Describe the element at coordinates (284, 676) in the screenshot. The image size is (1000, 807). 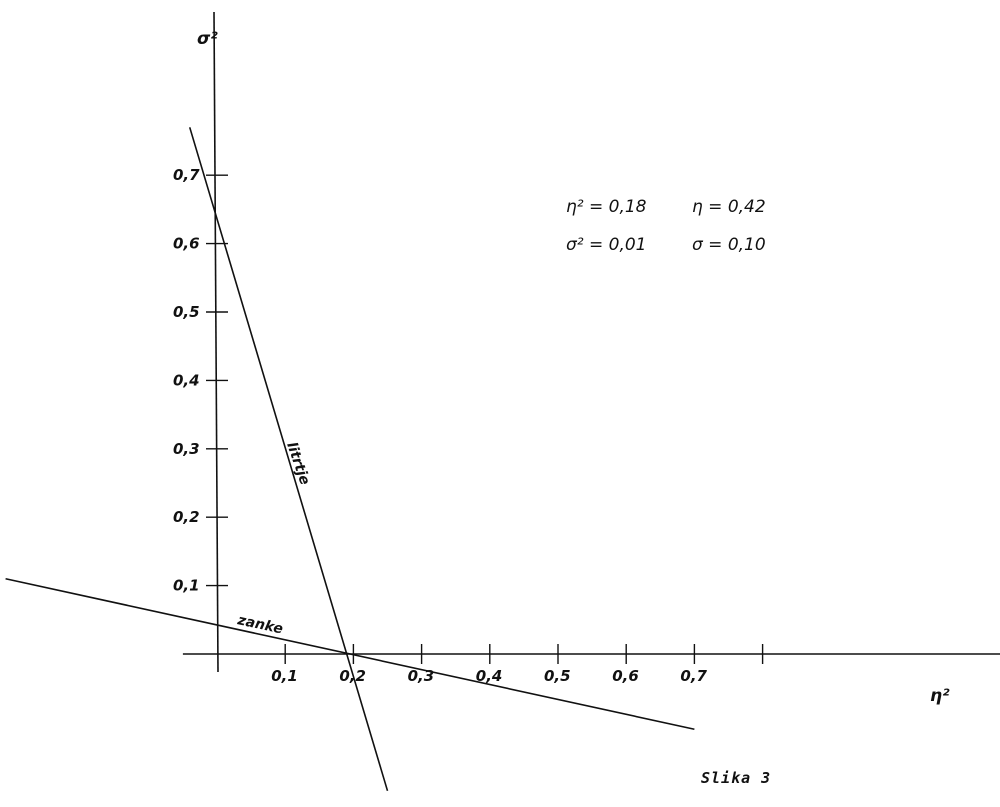
I see `x-tick-label-1: 0,1` at that location.